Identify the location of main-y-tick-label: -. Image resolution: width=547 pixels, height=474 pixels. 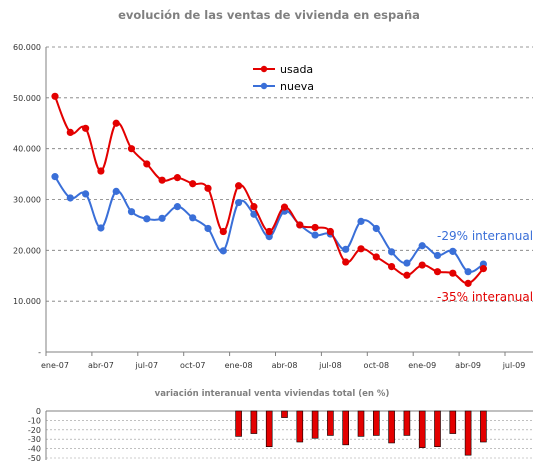
(39, 352).